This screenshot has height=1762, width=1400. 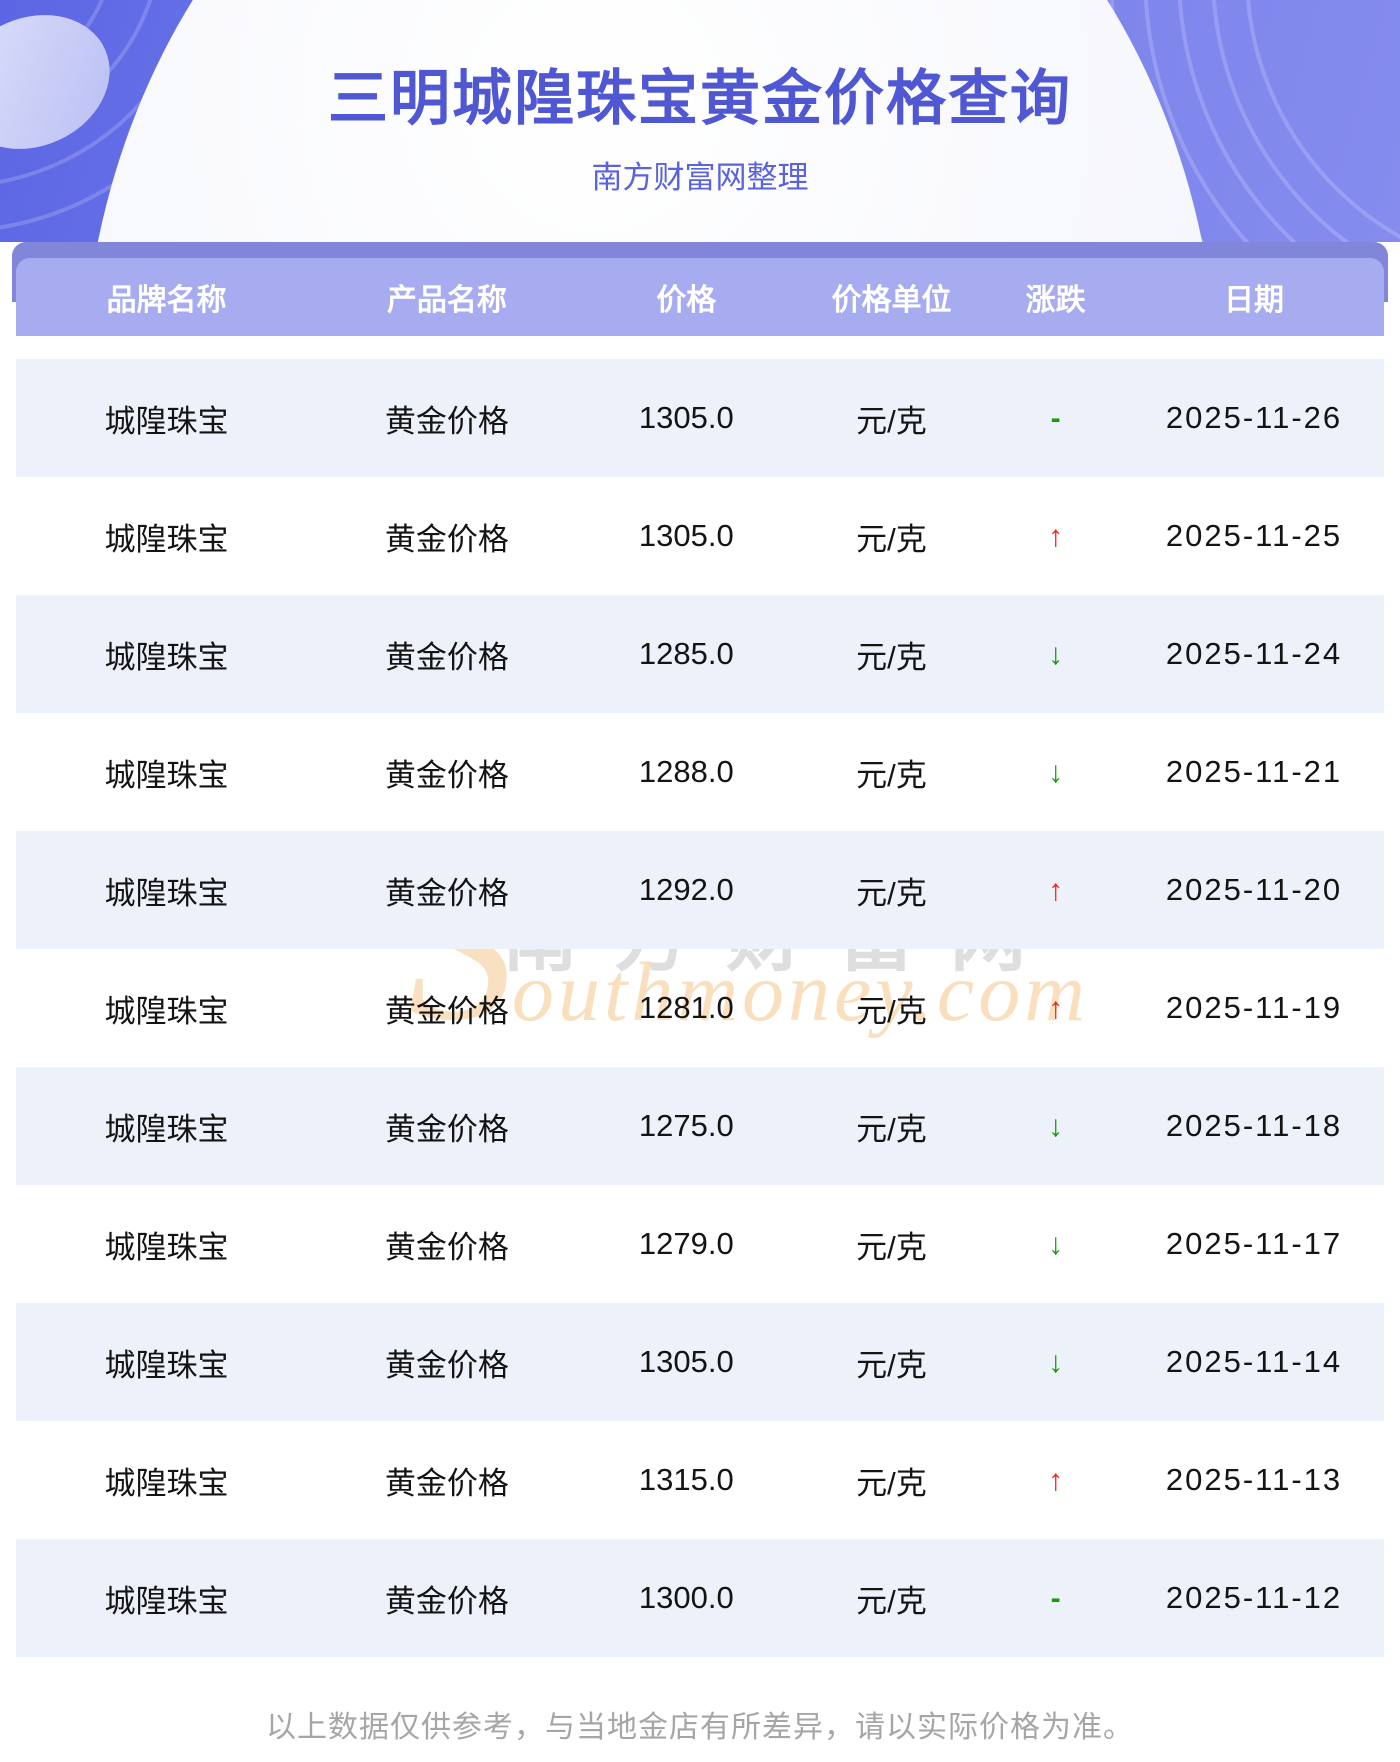 I want to click on date-cell: 2025-11-18, so click(x=1254, y=1125).